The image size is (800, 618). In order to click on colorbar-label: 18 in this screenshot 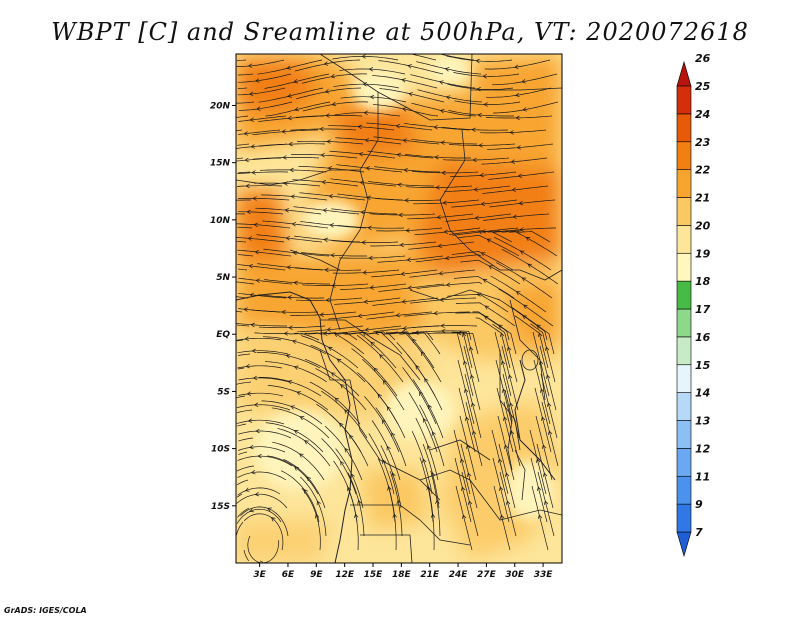, I will do `click(703, 281)`.